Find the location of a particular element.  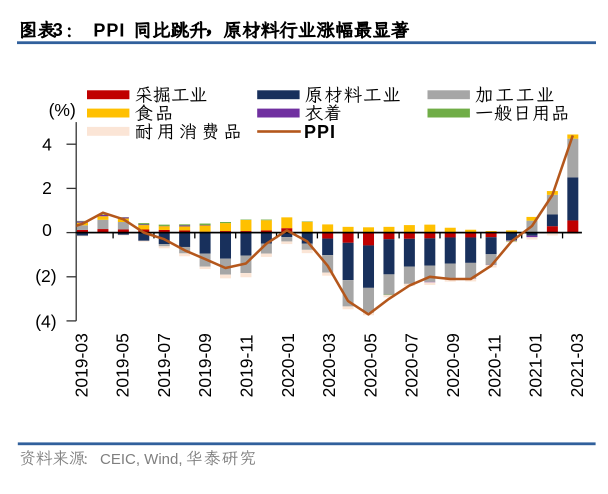

svg-text: 2019-03 is located at coordinates (81, 365).